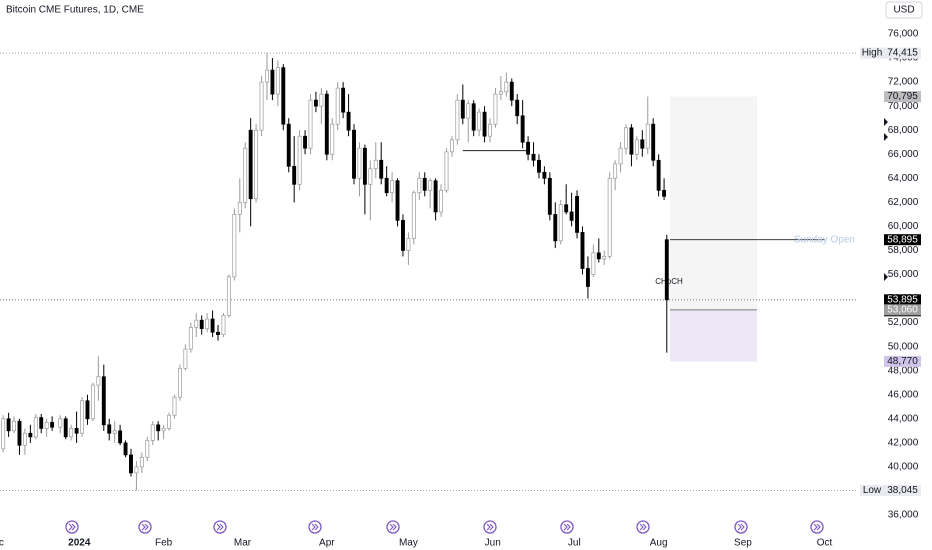 Image resolution: width=932 pixels, height=550 pixels. Describe the element at coordinates (713, 203) in the screenshot. I see `range-box` at that location.